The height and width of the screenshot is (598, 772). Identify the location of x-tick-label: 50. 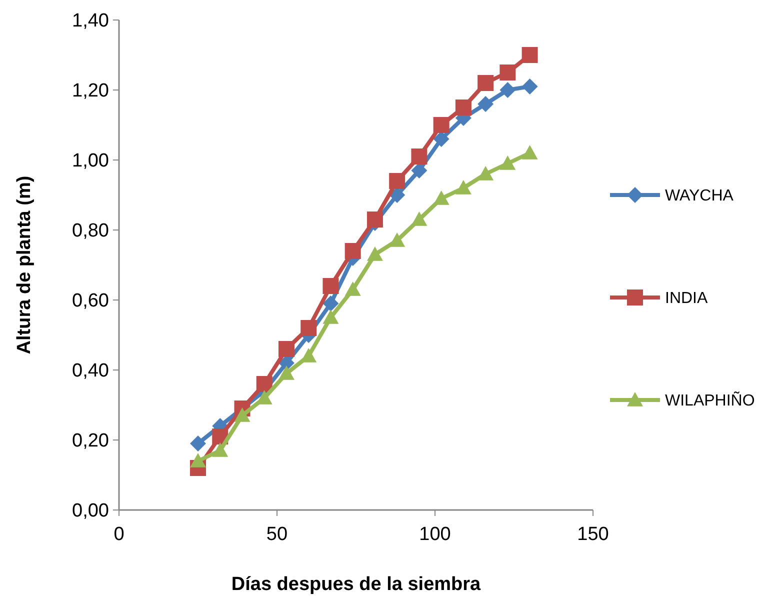
(277, 534).